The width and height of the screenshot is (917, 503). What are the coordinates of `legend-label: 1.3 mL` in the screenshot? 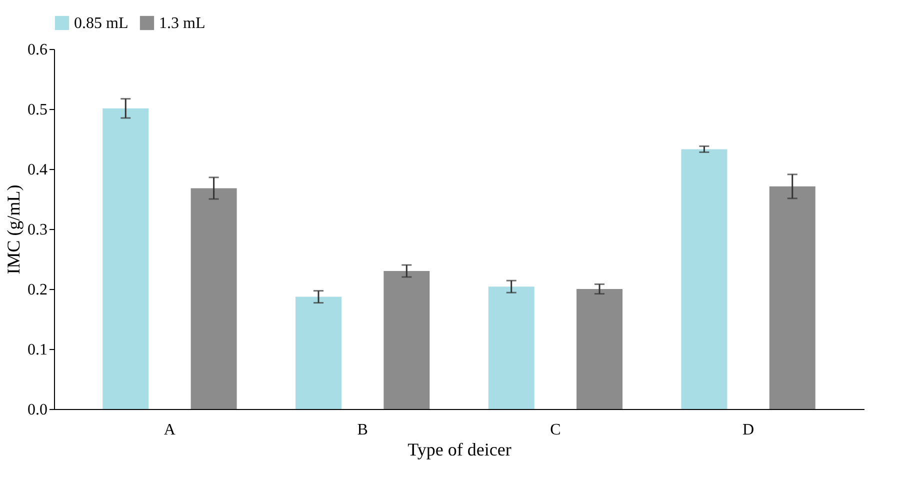 It's located at (182, 23).